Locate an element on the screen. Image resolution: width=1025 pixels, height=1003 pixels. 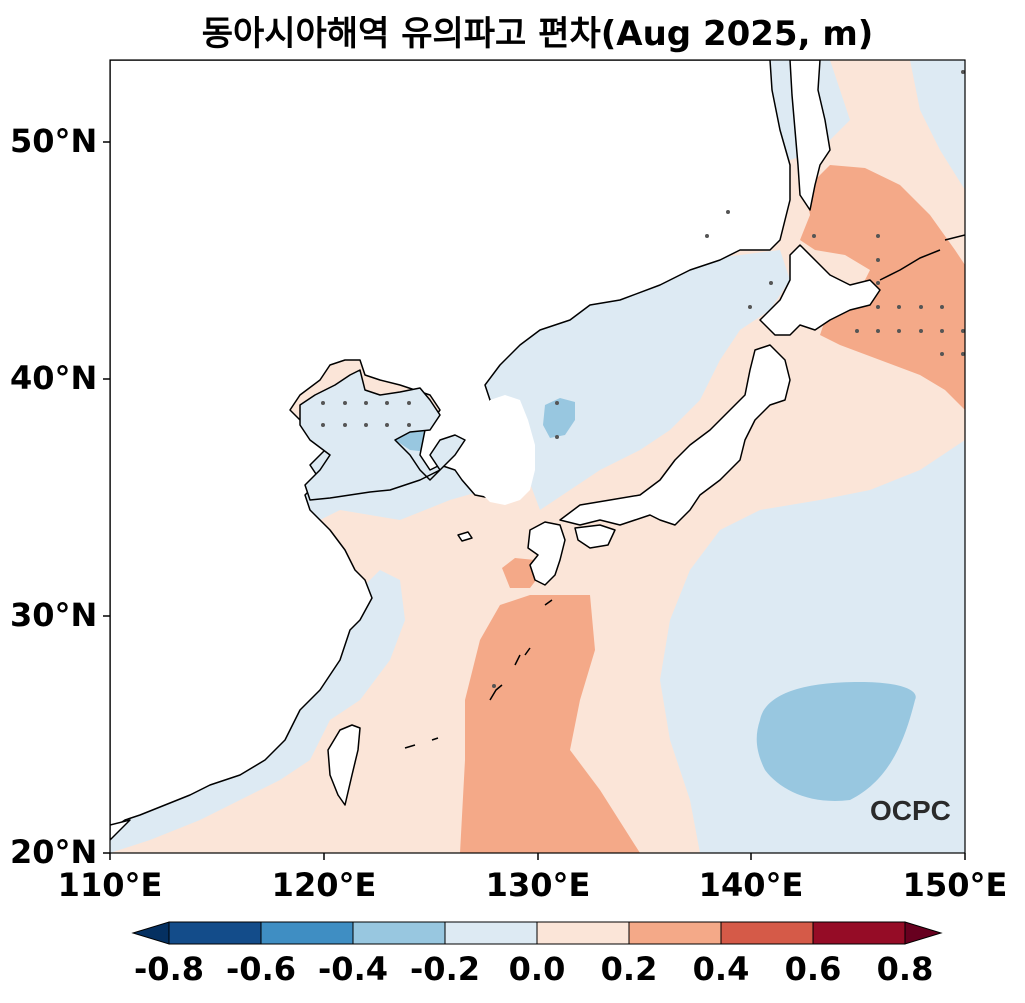
colorbar-label: 0.6 is located at coordinates (813, 969).